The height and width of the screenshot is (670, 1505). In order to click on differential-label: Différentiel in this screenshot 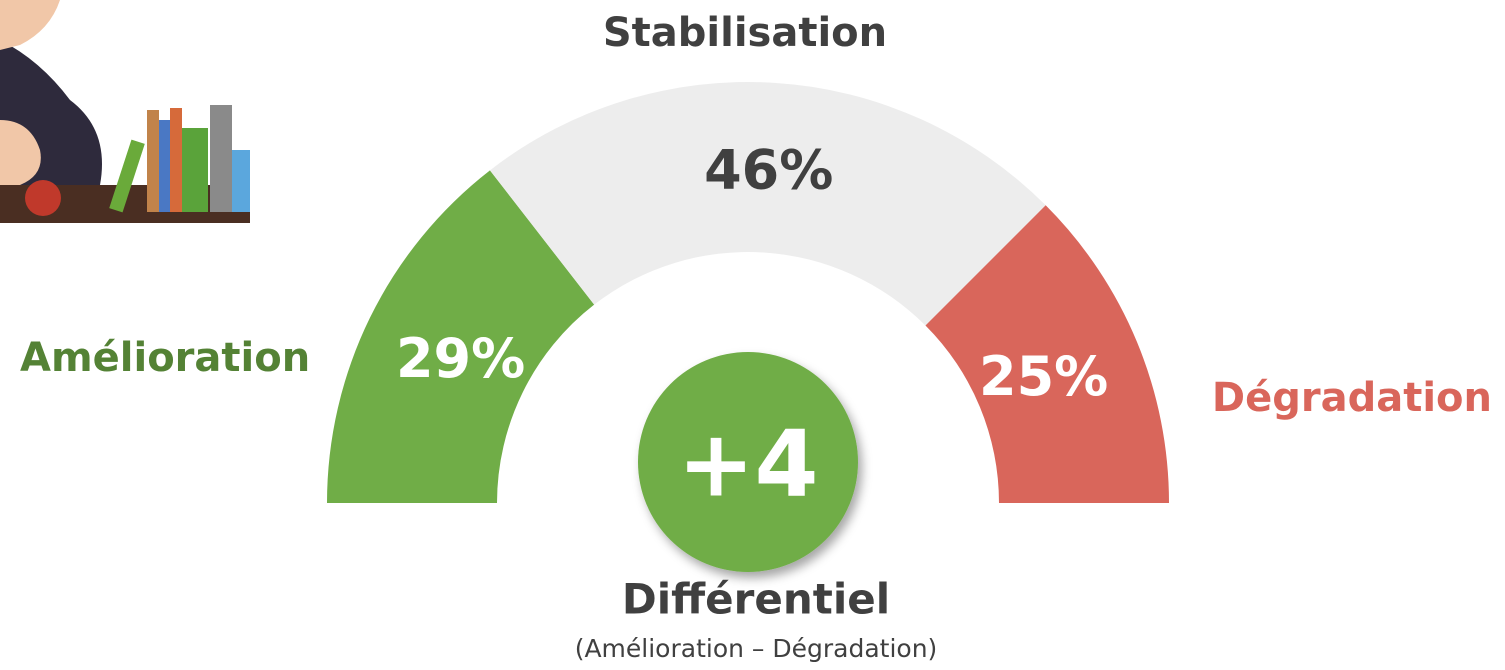, I will do `click(756, 599)`.